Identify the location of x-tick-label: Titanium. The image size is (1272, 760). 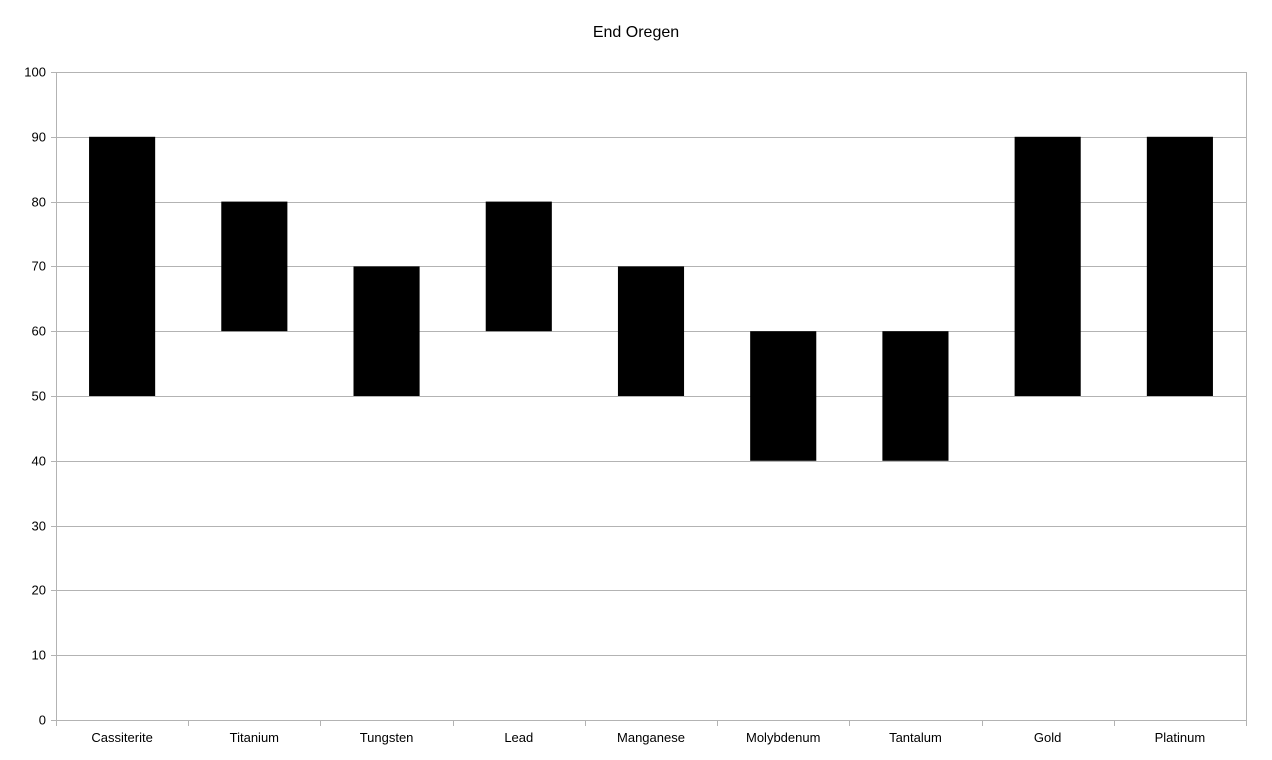
(254, 737).